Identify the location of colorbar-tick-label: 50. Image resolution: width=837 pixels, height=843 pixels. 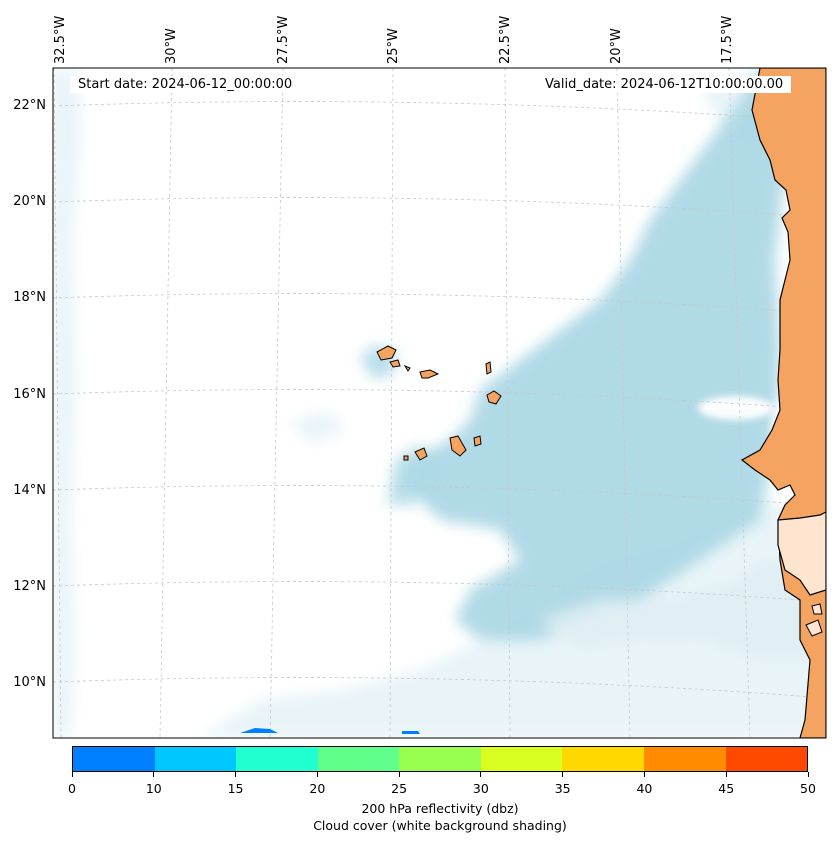
(808, 788).